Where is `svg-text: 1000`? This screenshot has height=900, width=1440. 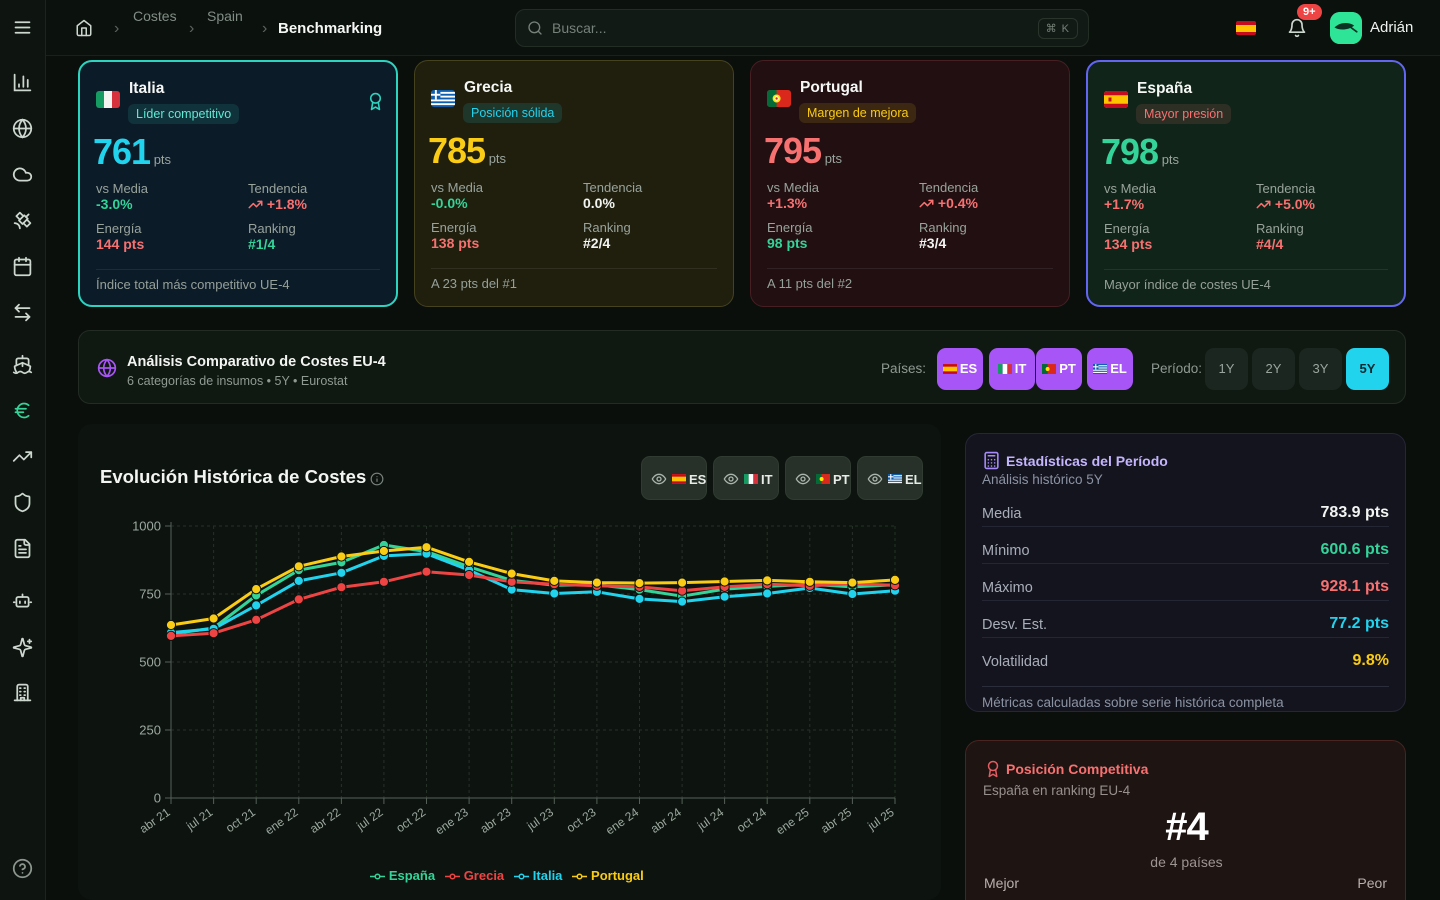
svg-text: 1000 is located at coordinates (146, 526).